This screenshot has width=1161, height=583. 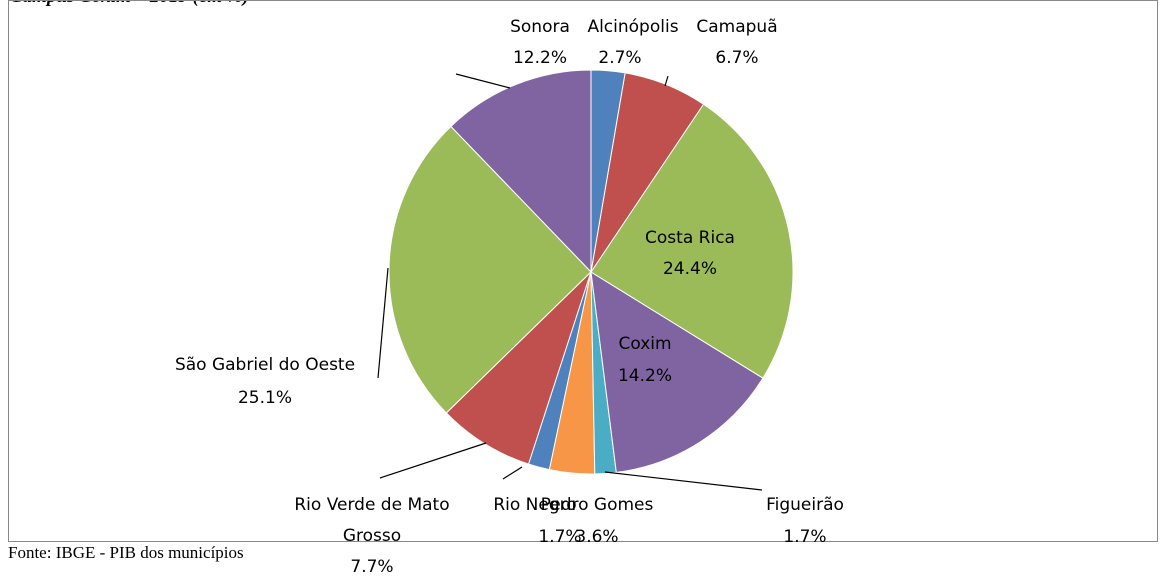 I want to click on slice-label: Costa Rica, so click(x=690, y=238).